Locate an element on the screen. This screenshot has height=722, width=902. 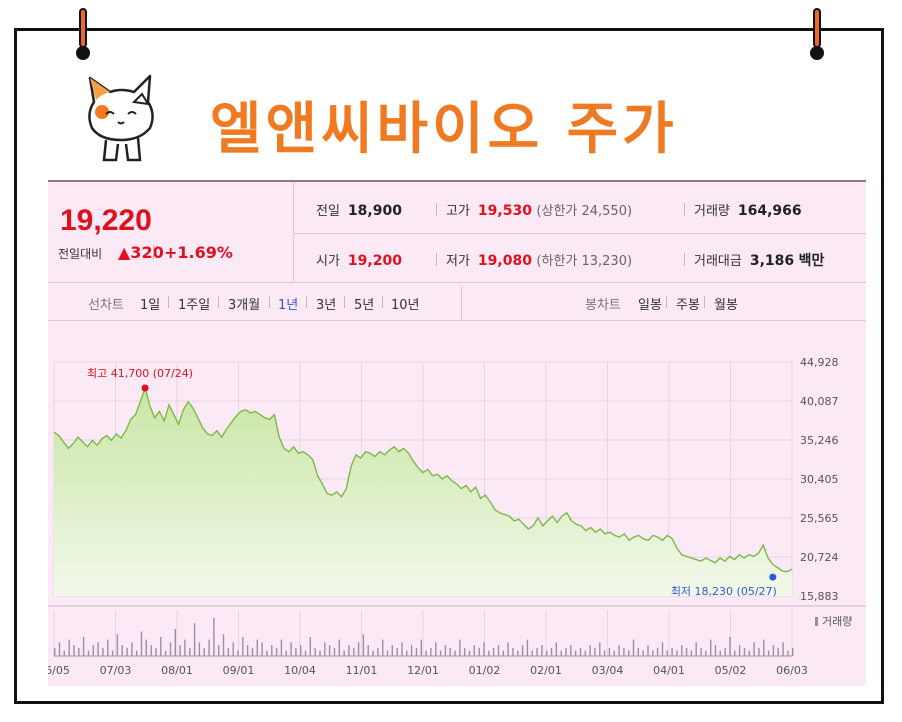
y-tick-label: 40,087 is located at coordinates (819, 401).